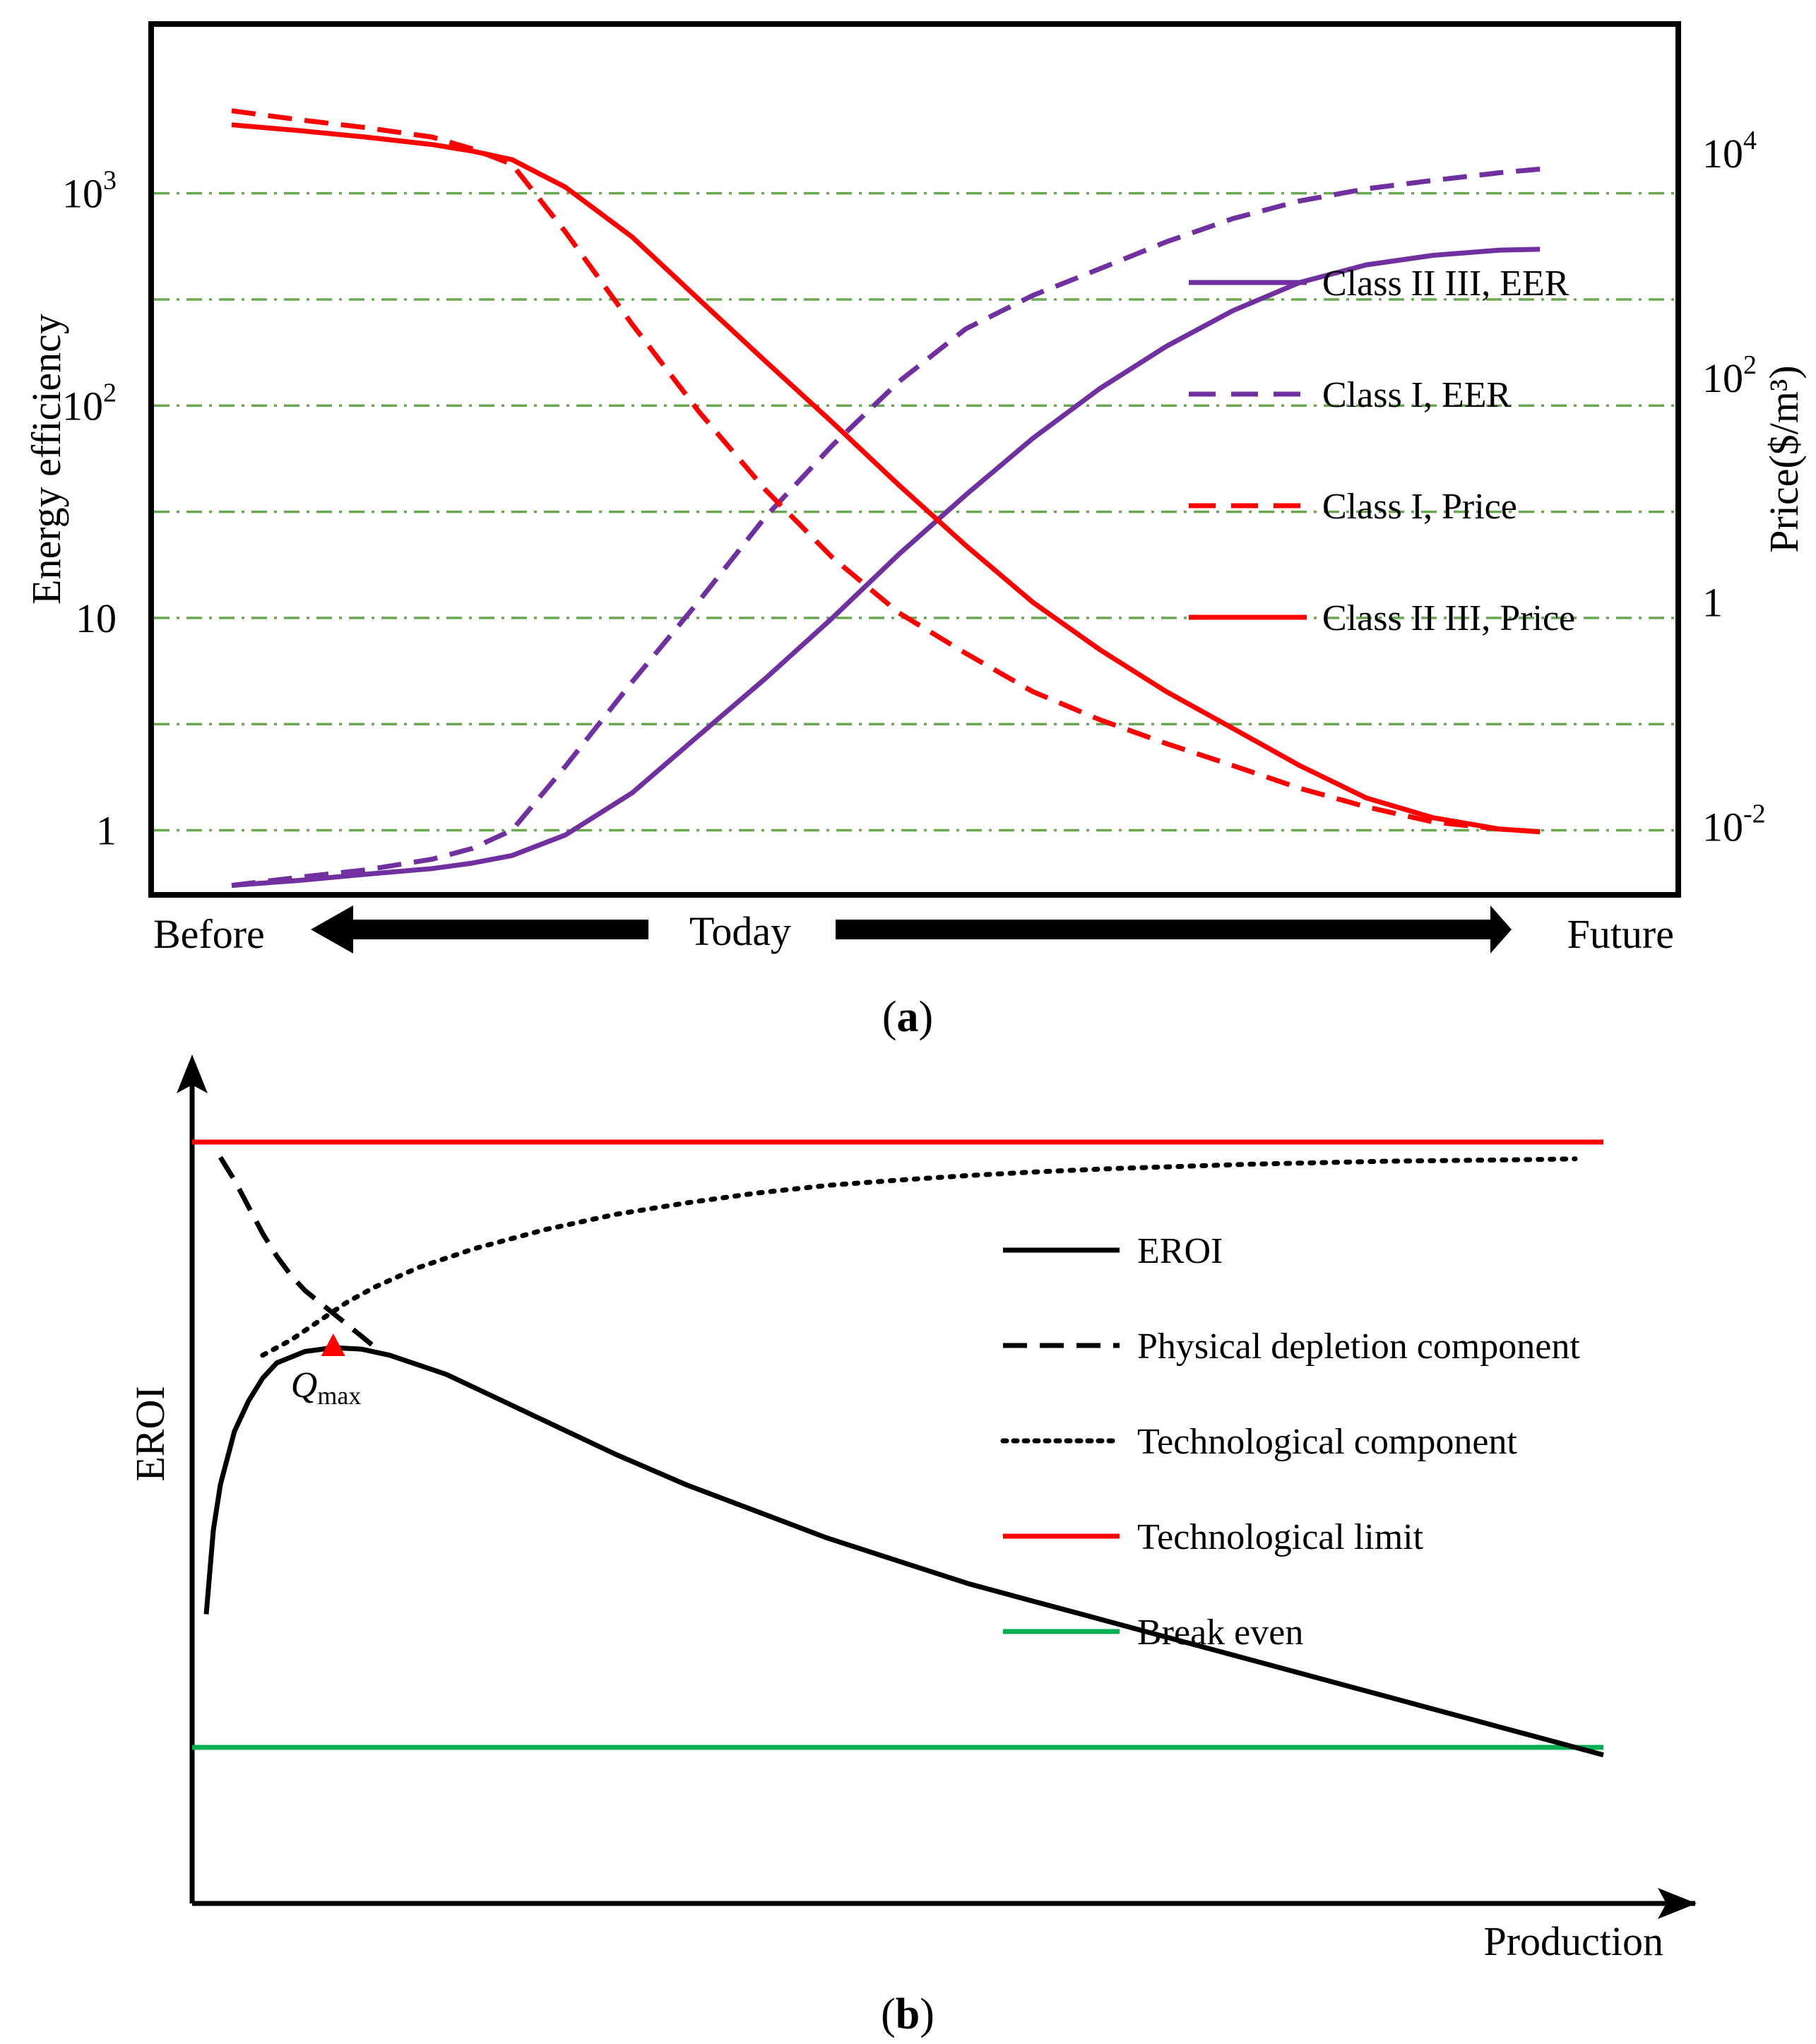 The width and height of the screenshot is (1816, 2044). I want to click on y-tick-label-1: 10², so click(89, 403).